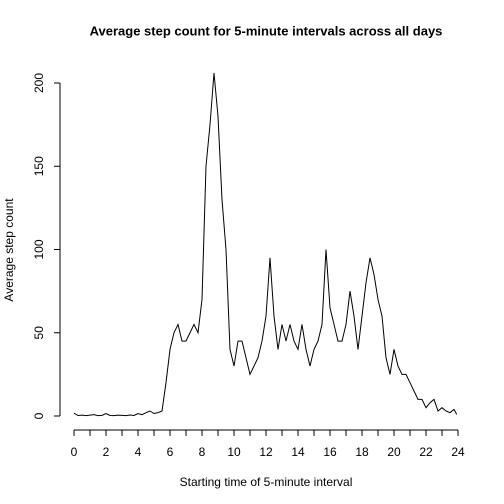 The width and height of the screenshot is (504, 504). Describe the element at coordinates (266, 482) in the screenshot. I see `x-axis-label: Starting time of 5-minute interval` at that location.